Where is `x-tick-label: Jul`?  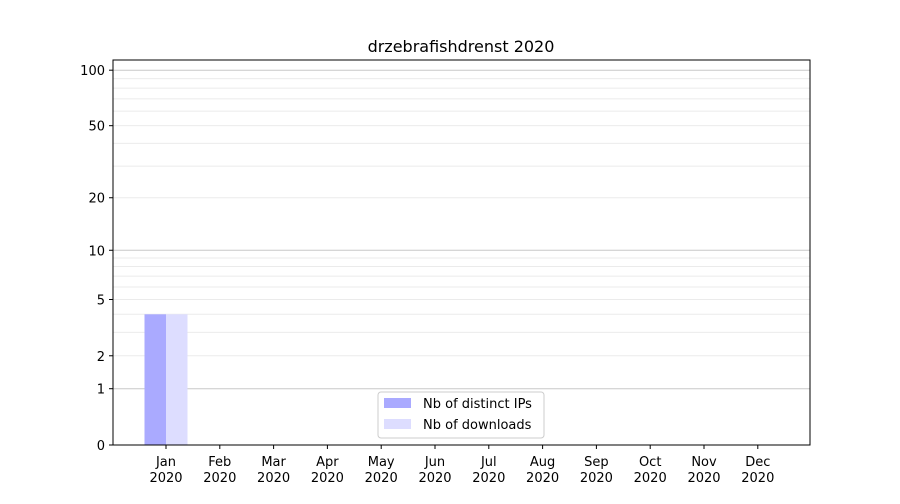
x-tick-label: Jul is located at coordinates (488, 462).